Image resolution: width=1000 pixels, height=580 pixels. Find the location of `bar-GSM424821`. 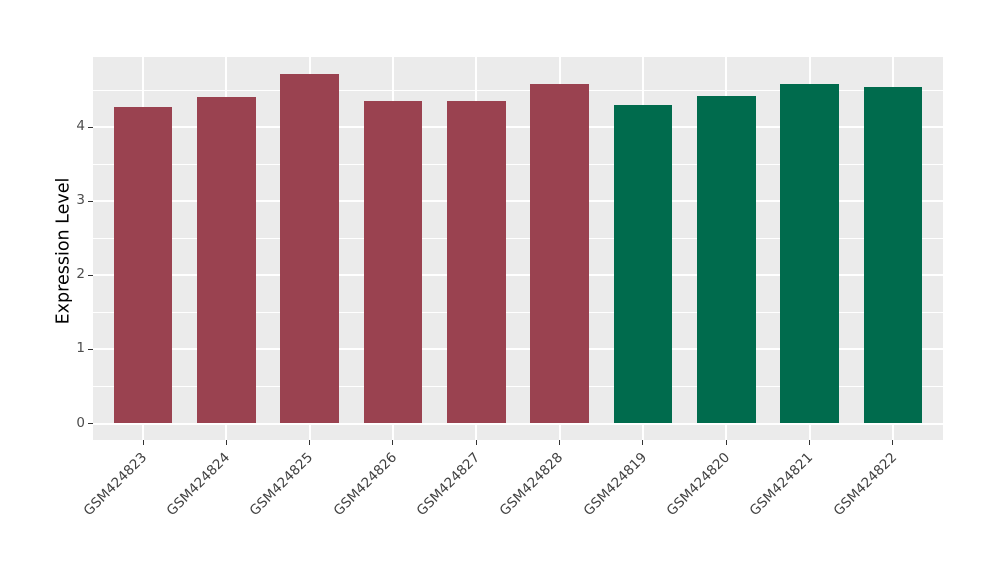

bar-GSM424821 is located at coordinates (809, 254).